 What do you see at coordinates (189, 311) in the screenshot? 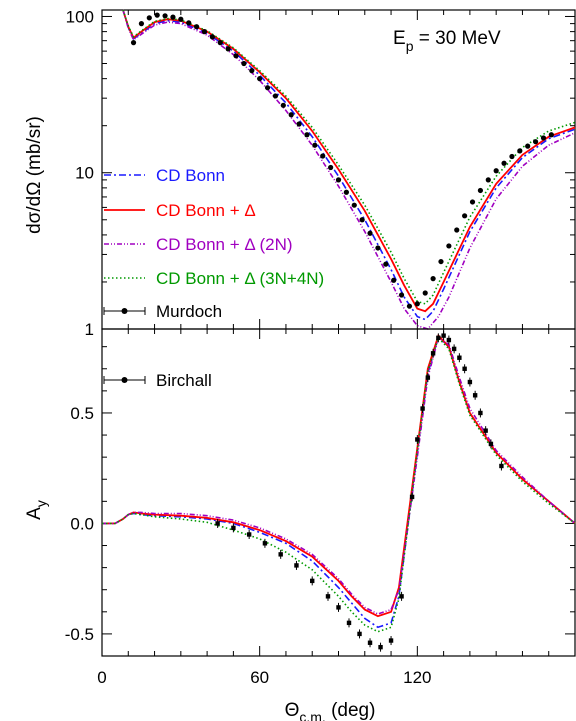
I see `legend-label-murdoch: Murdoch` at bounding box center [189, 311].